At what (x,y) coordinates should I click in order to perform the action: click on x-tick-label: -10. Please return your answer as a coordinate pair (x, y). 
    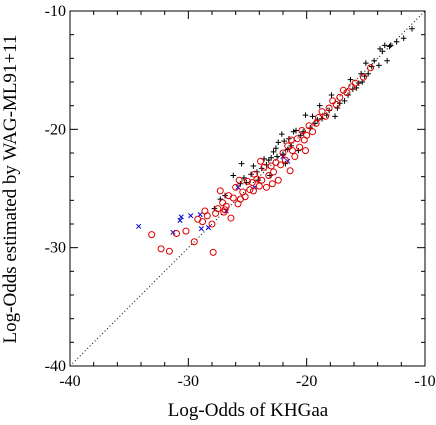
    Looking at the image, I should click on (424, 381).